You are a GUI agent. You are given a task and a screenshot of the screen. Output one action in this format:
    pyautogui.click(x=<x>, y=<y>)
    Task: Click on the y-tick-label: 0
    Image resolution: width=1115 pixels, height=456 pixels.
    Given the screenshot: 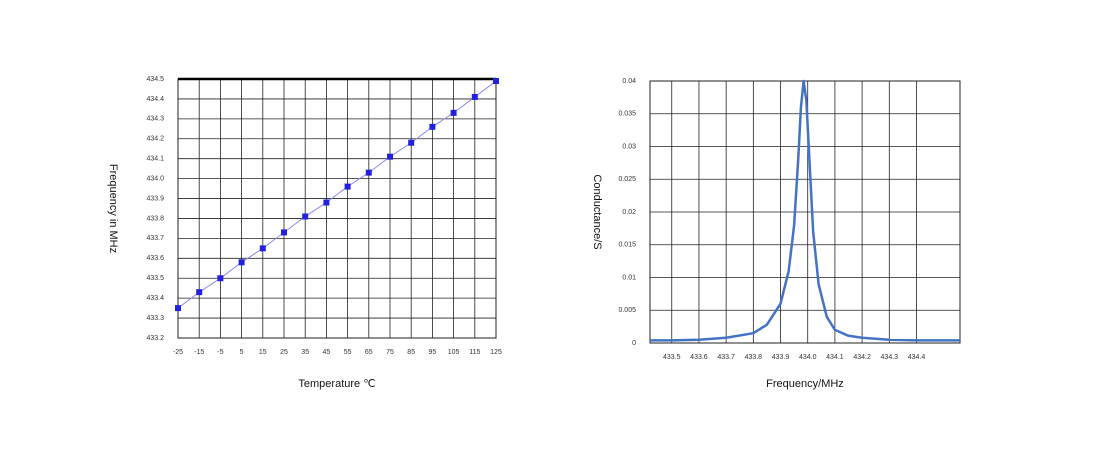 What is the action you would take?
    pyautogui.click(x=634, y=343)
    